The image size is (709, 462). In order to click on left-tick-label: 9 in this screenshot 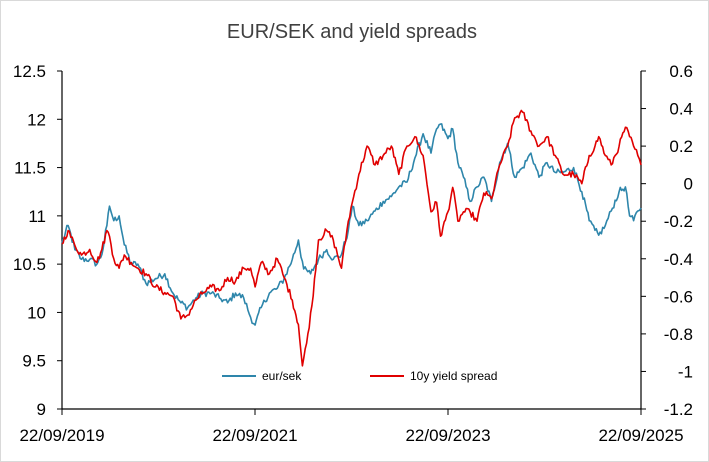, I will do `click(41, 409)`.